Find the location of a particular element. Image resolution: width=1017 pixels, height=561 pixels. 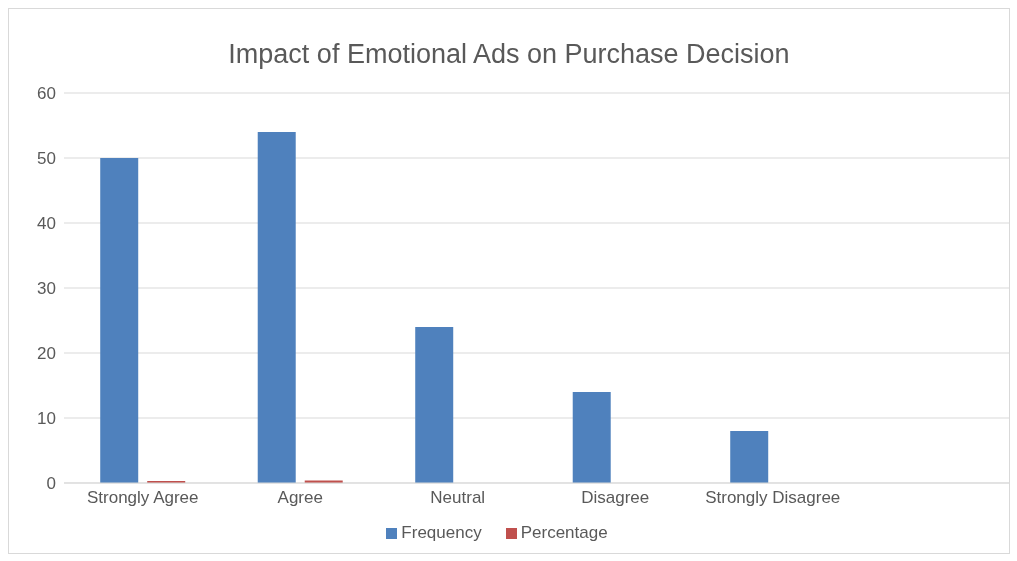

y-tick-label: 10 is located at coordinates (46, 419).